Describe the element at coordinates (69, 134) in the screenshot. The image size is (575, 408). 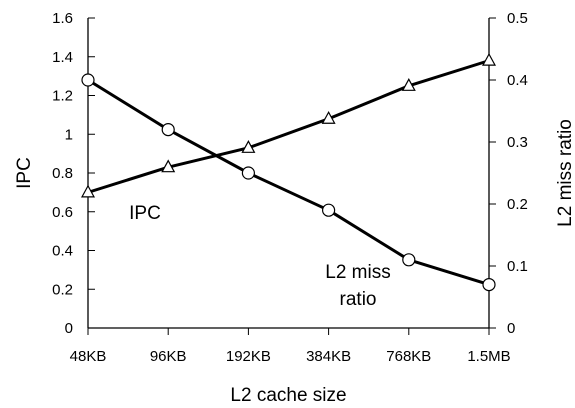
I see `left-y-tick-label: 1` at that location.